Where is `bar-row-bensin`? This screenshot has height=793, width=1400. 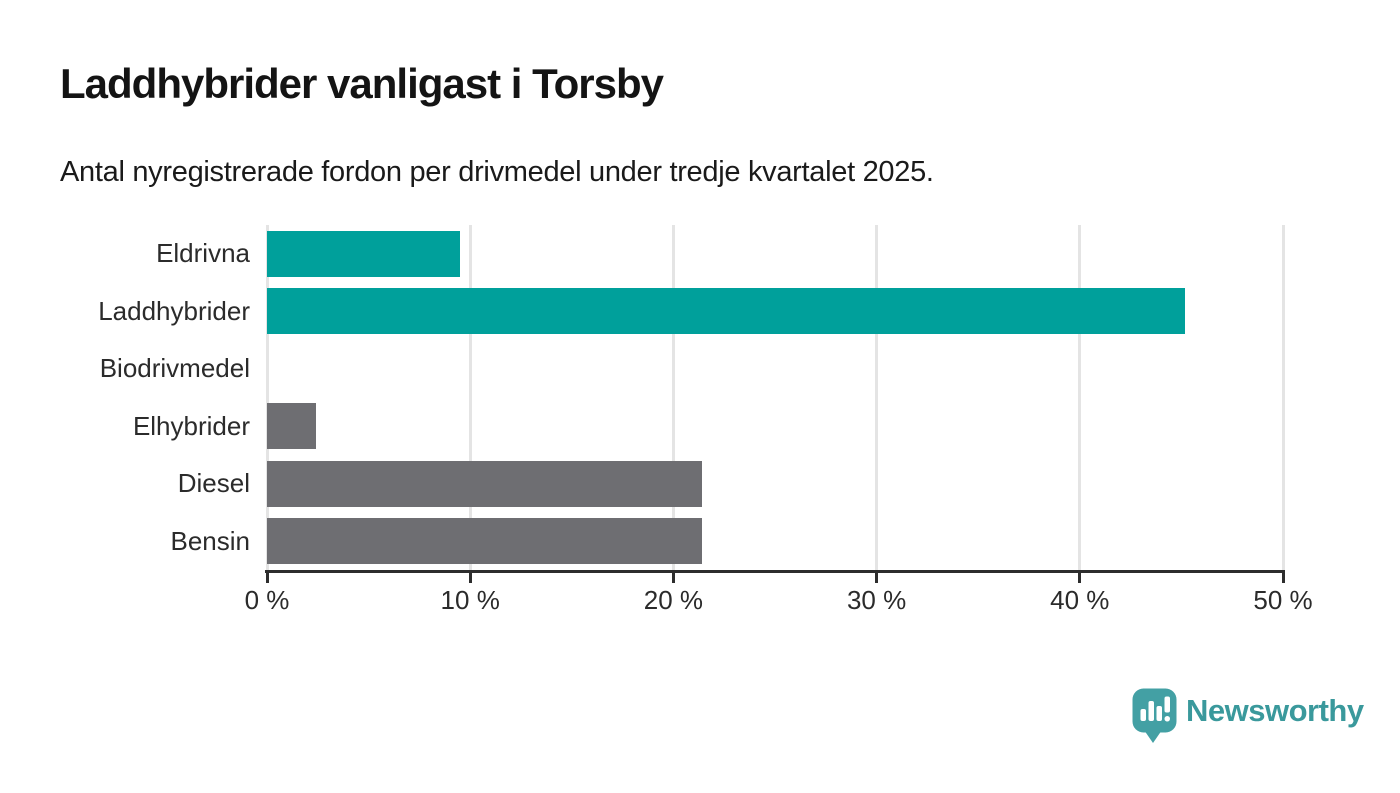
bar-row-bensin is located at coordinates (775, 541).